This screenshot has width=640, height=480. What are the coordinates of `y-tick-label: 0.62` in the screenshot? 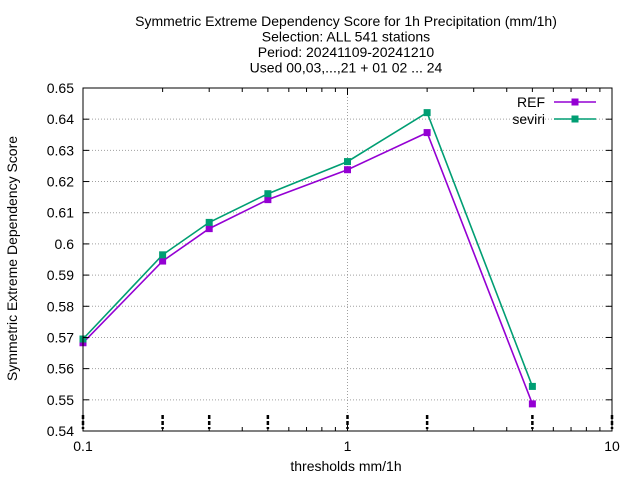 It's located at (60, 182).